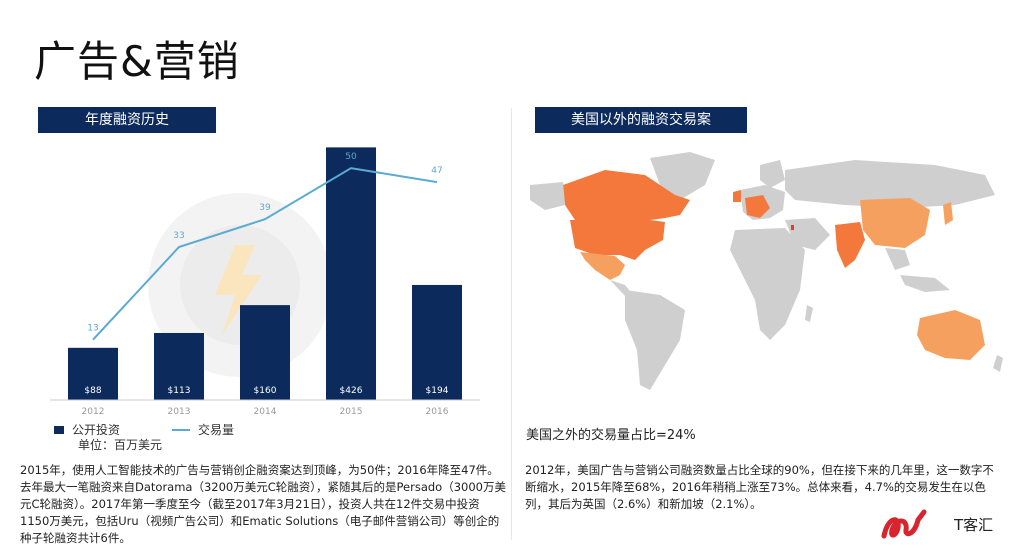 The width and height of the screenshot is (1024, 550). What do you see at coordinates (951, 335) in the screenshot?
I see `australia-region` at bounding box center [951, 335].